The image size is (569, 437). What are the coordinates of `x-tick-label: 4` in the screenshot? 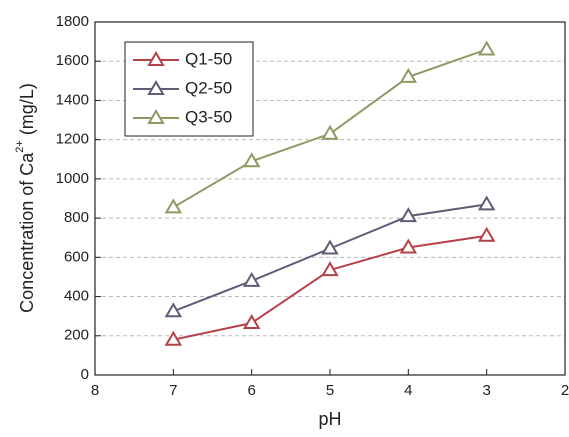 It's located at (408, 390).